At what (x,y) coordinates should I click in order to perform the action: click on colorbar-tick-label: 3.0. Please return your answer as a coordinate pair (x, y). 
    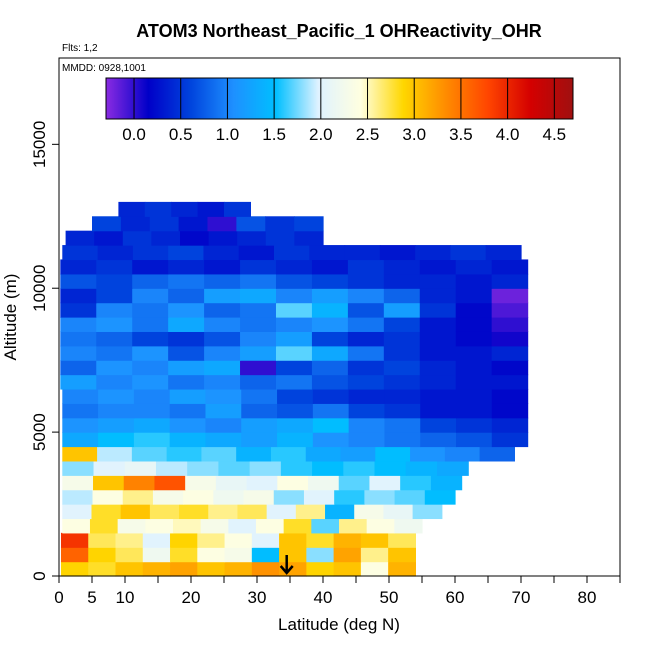
    Looking at the image, I should click on (414, 134).